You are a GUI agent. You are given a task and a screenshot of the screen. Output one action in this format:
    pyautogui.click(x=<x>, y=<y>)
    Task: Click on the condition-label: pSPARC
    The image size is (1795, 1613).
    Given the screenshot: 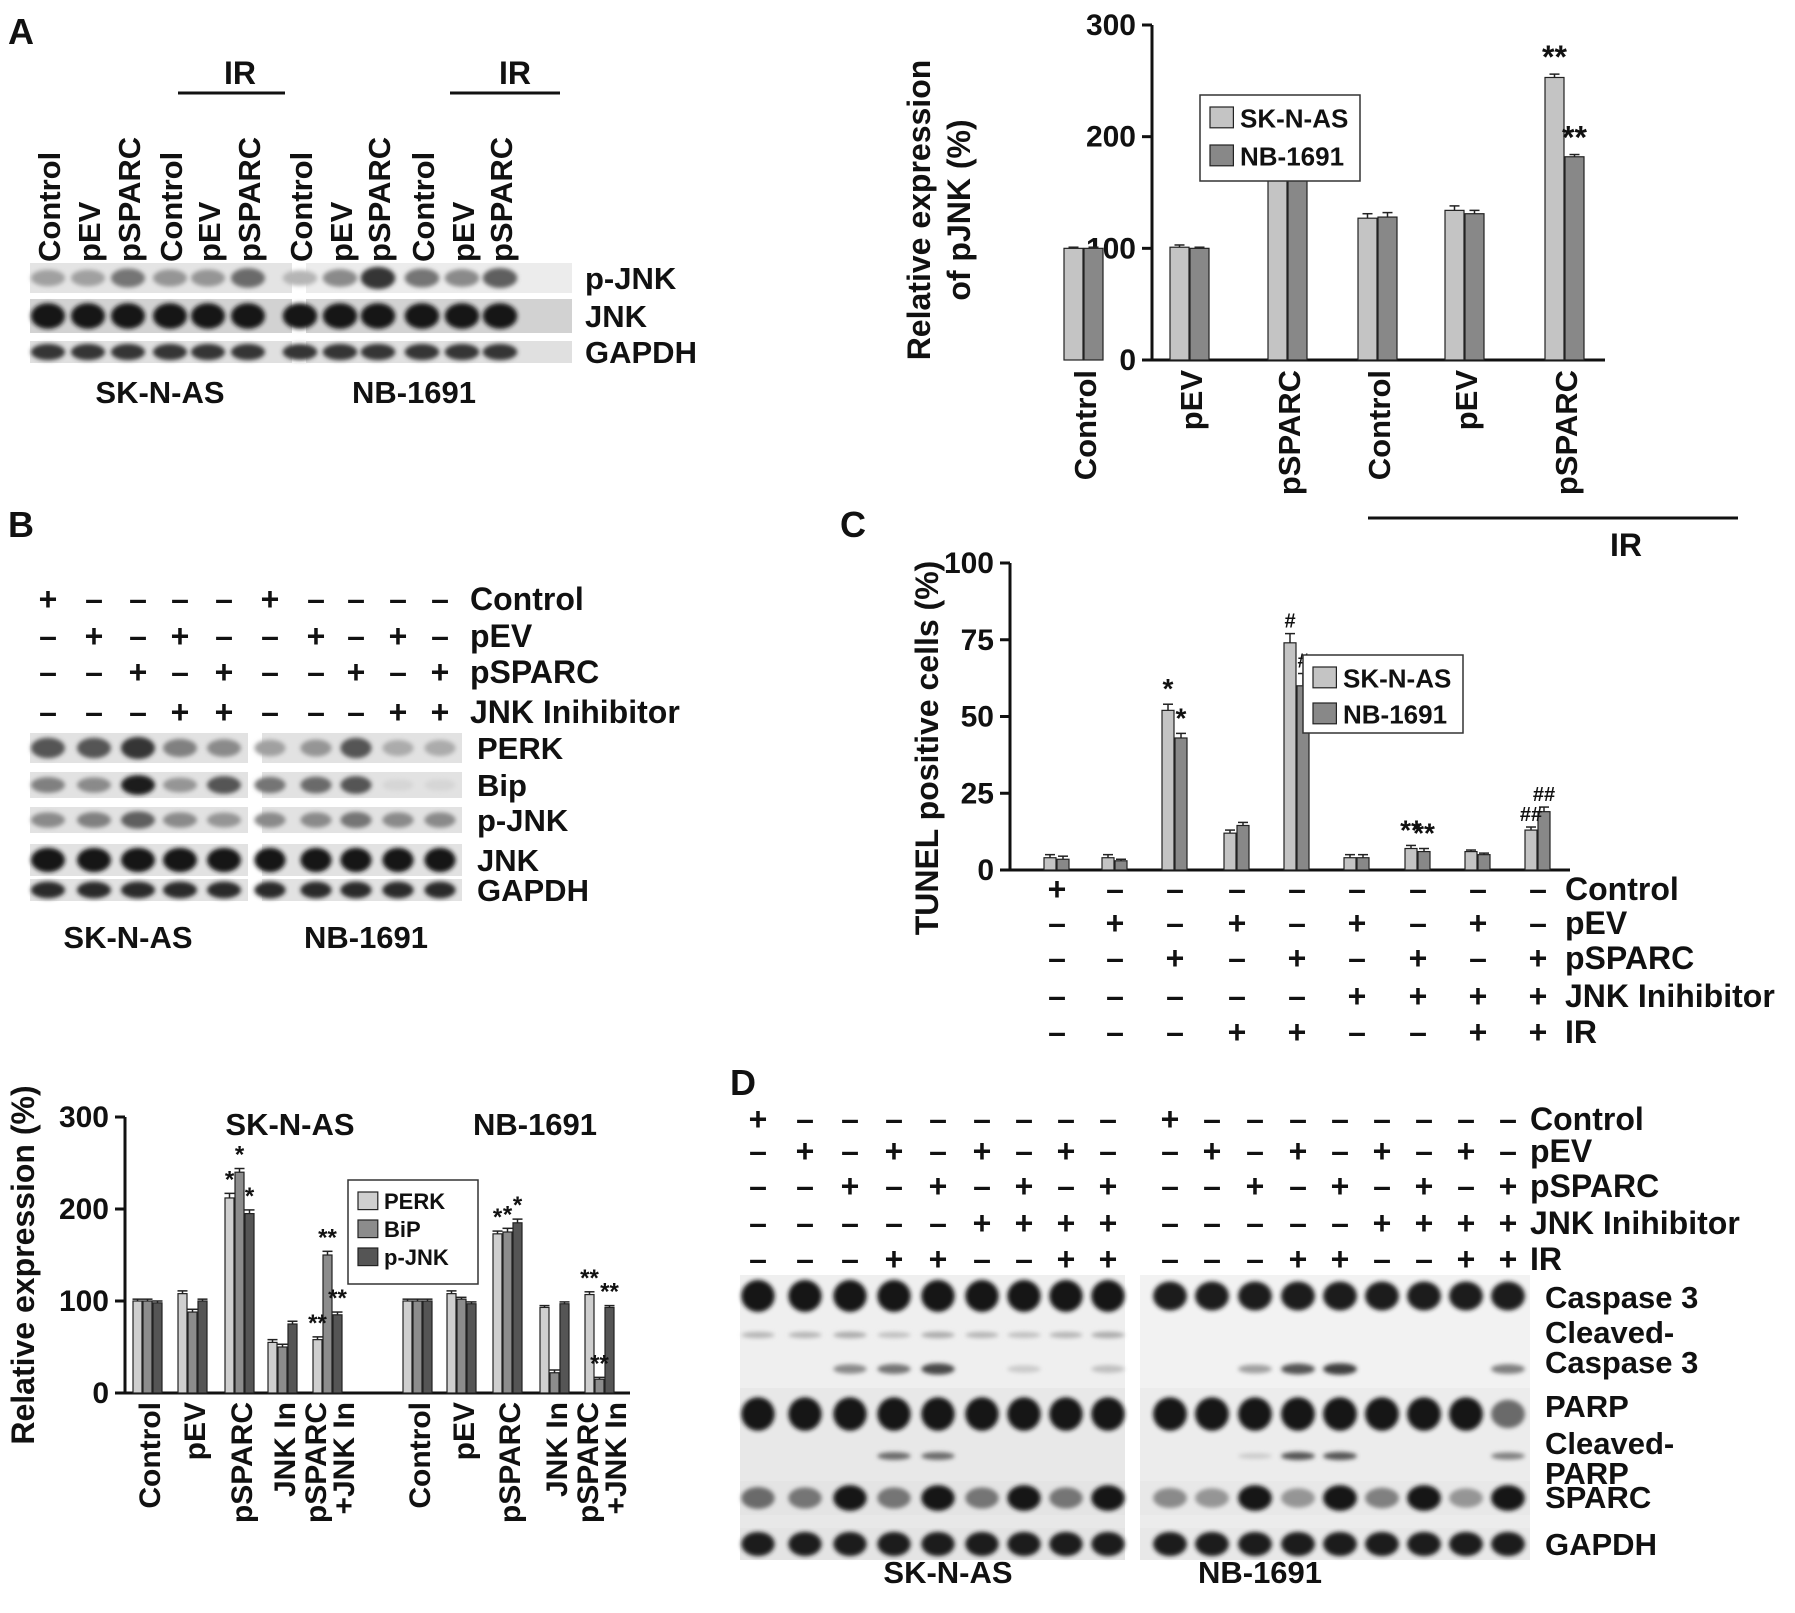 What is the action you would take?
    pyautogui.click(x=1629, y=958)
    